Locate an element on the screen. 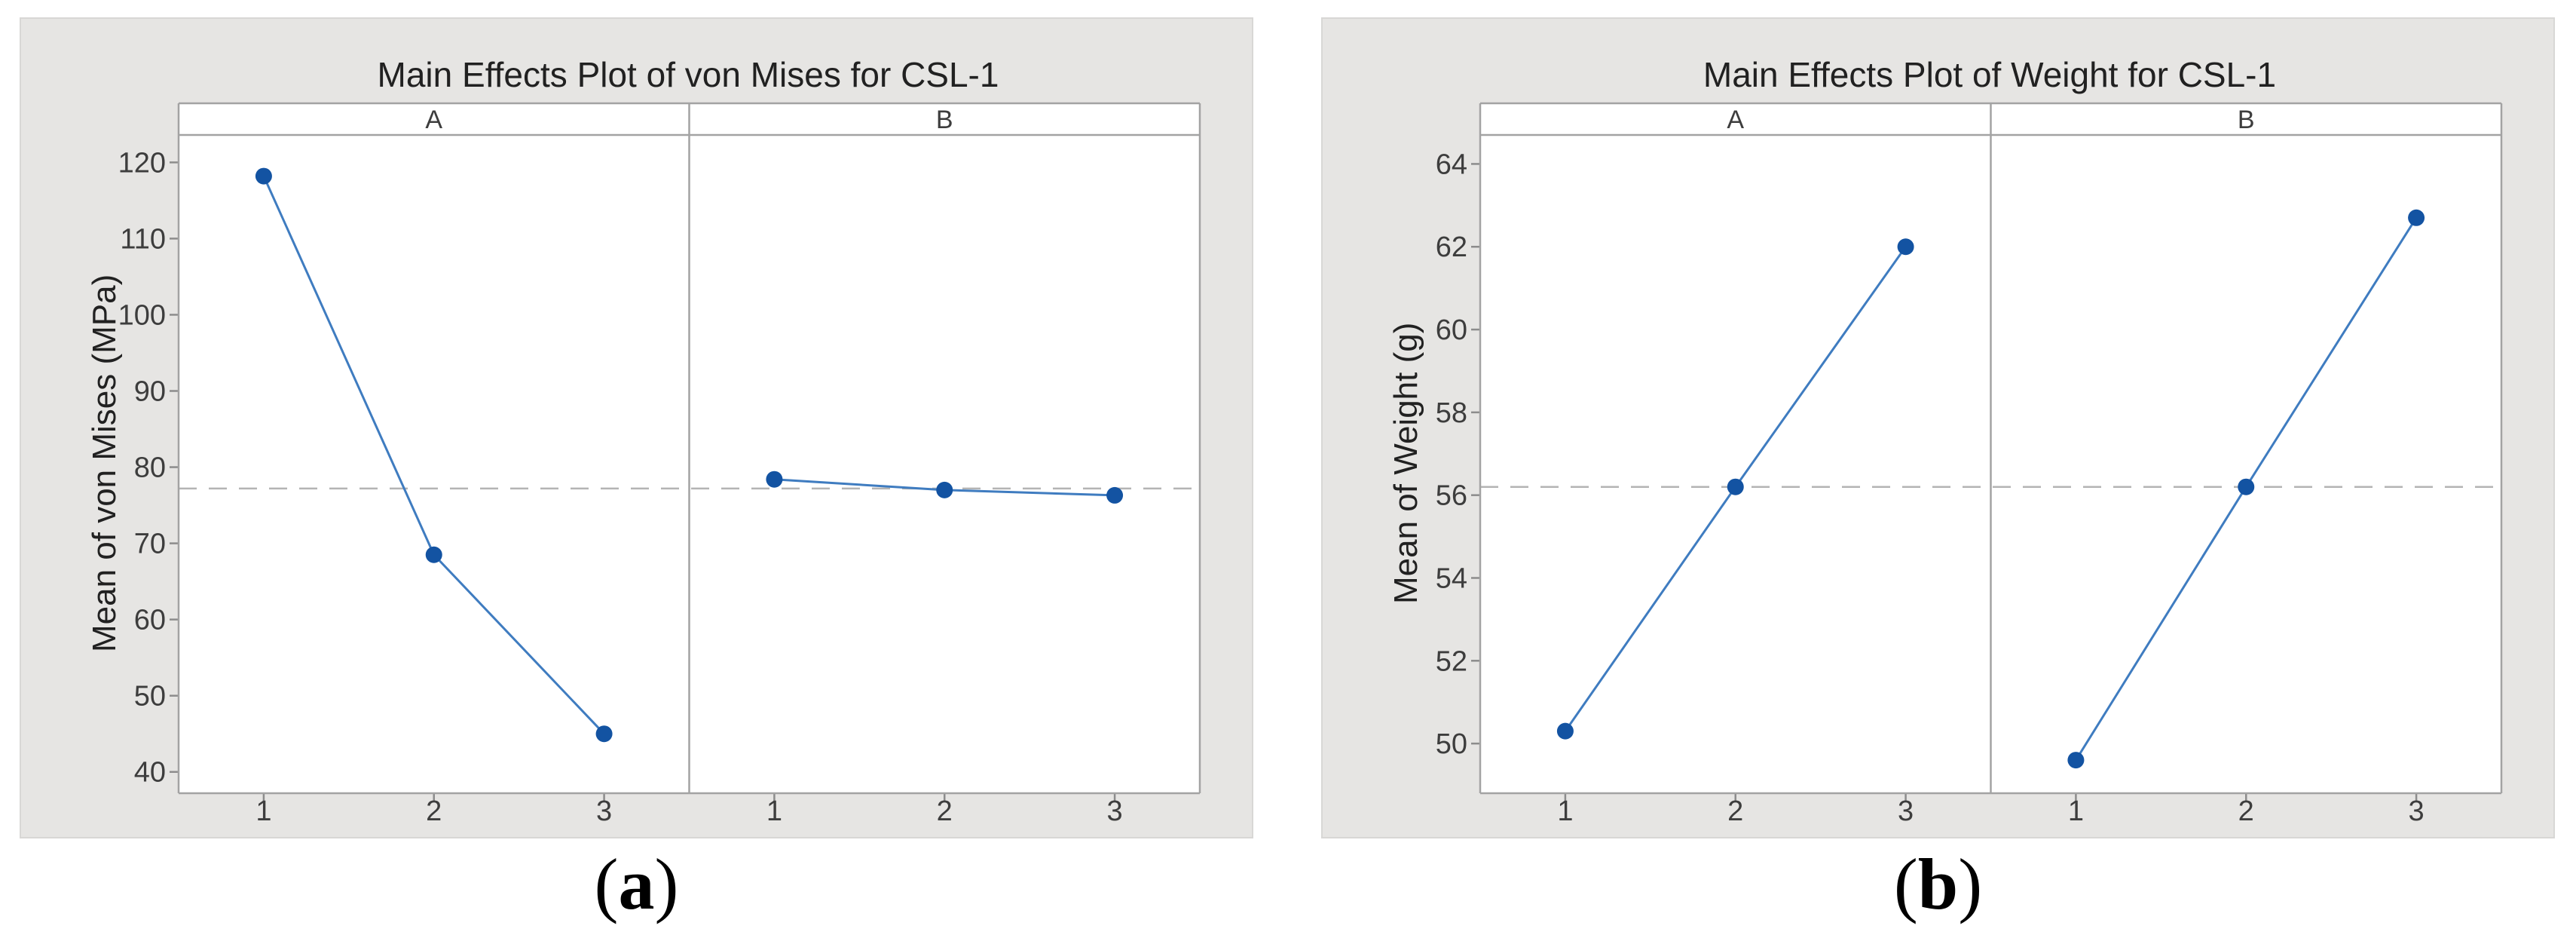  y-tick-label: 54 is located at coordinates (1451, 578).